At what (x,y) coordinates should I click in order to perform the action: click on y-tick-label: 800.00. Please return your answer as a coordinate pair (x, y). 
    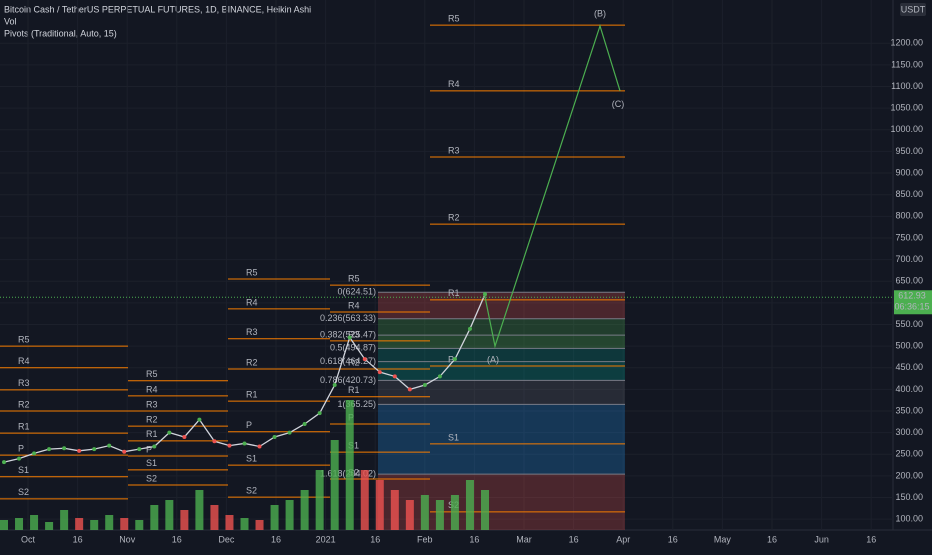
    Looking at the image, I should click on (909, 216).